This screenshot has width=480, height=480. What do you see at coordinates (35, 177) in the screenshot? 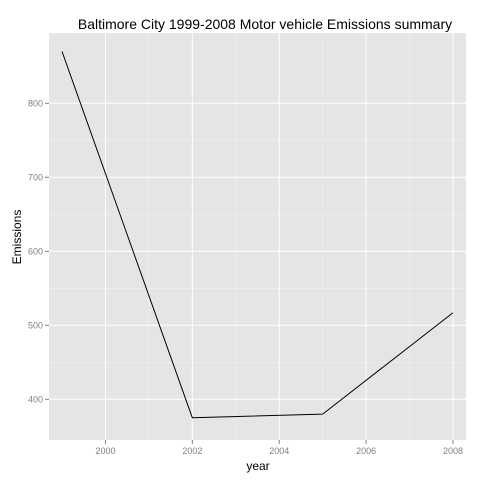
I see `y-tick-label: 700` at bounding box center [35, 177].